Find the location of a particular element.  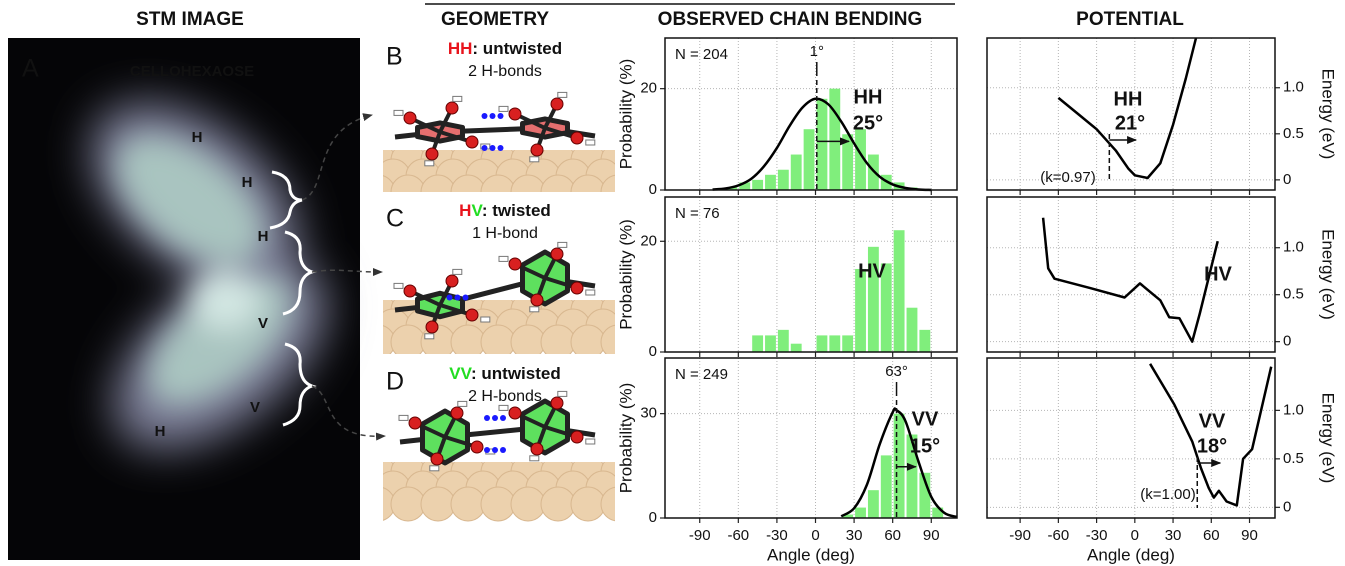

geometry-title: HV: twisted is located at coordinates (505, 210).